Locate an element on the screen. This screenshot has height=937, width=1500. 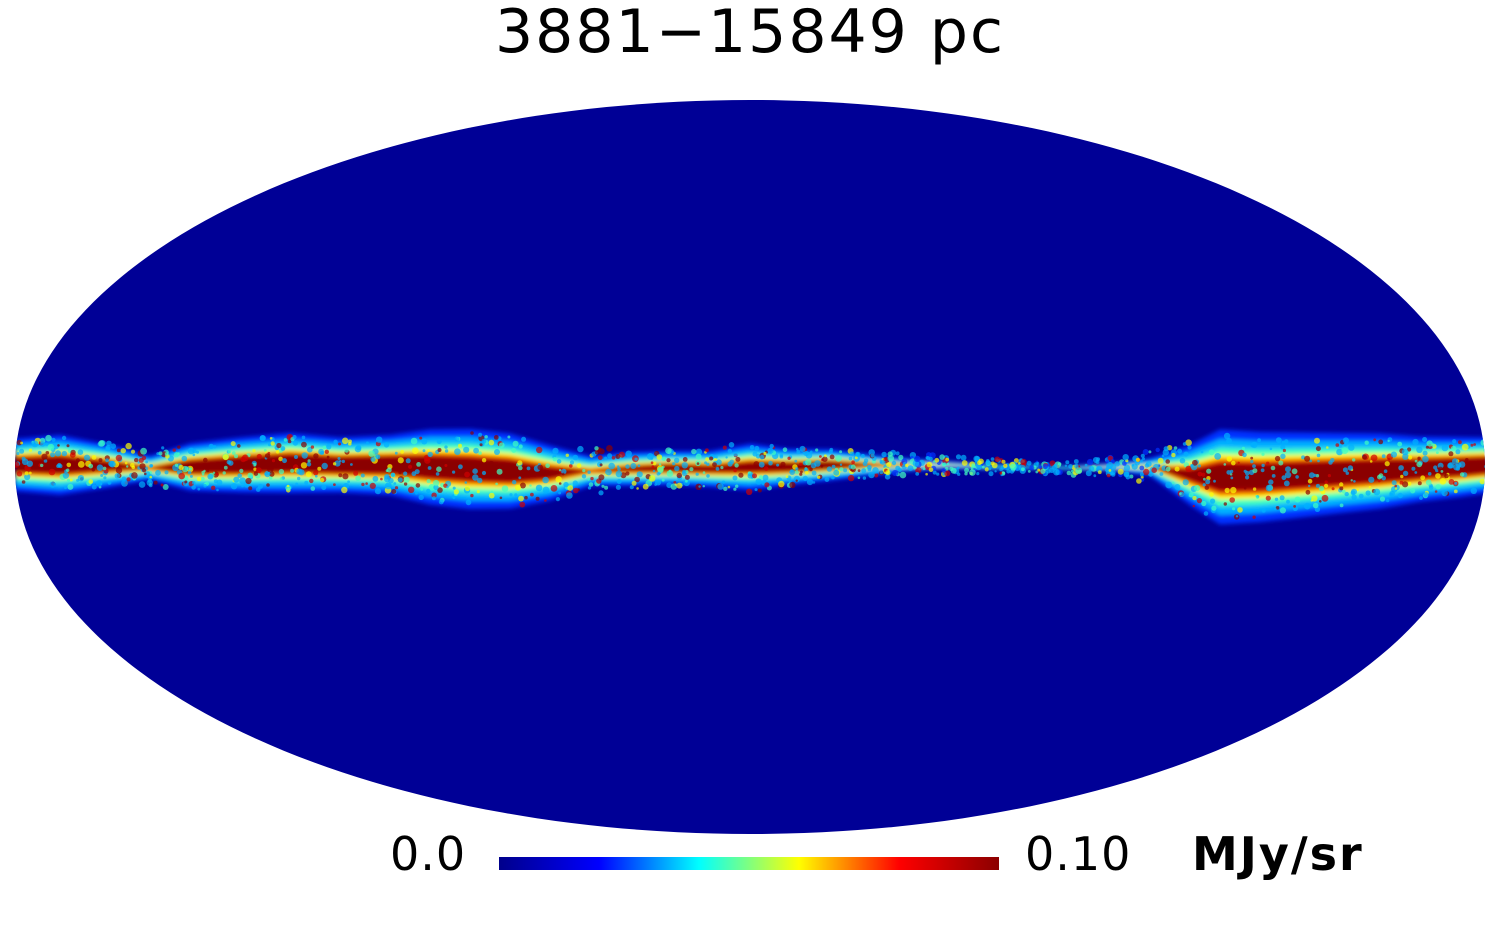
band-layer-peak is located at coordinates (750, 472).